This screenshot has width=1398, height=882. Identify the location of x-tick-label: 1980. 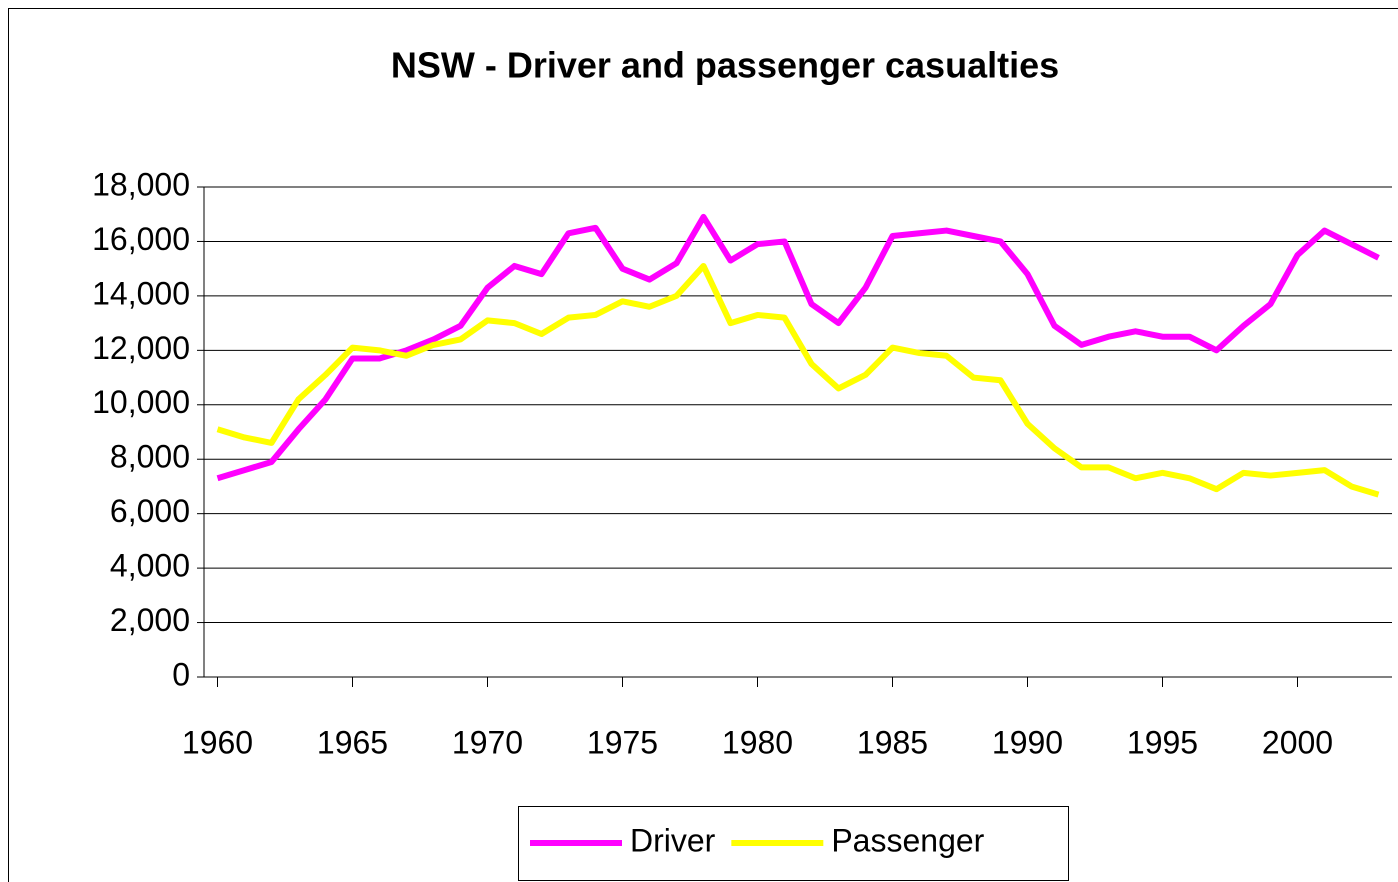
(757, 742).